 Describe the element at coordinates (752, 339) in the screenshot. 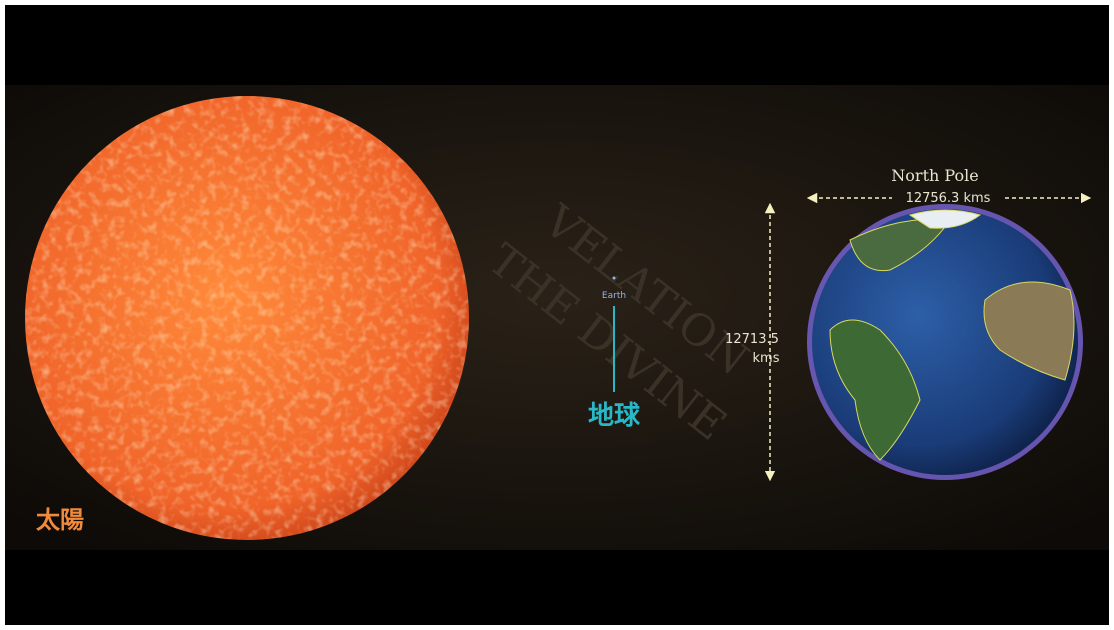

I see `height-label: 12713.5` at that location.